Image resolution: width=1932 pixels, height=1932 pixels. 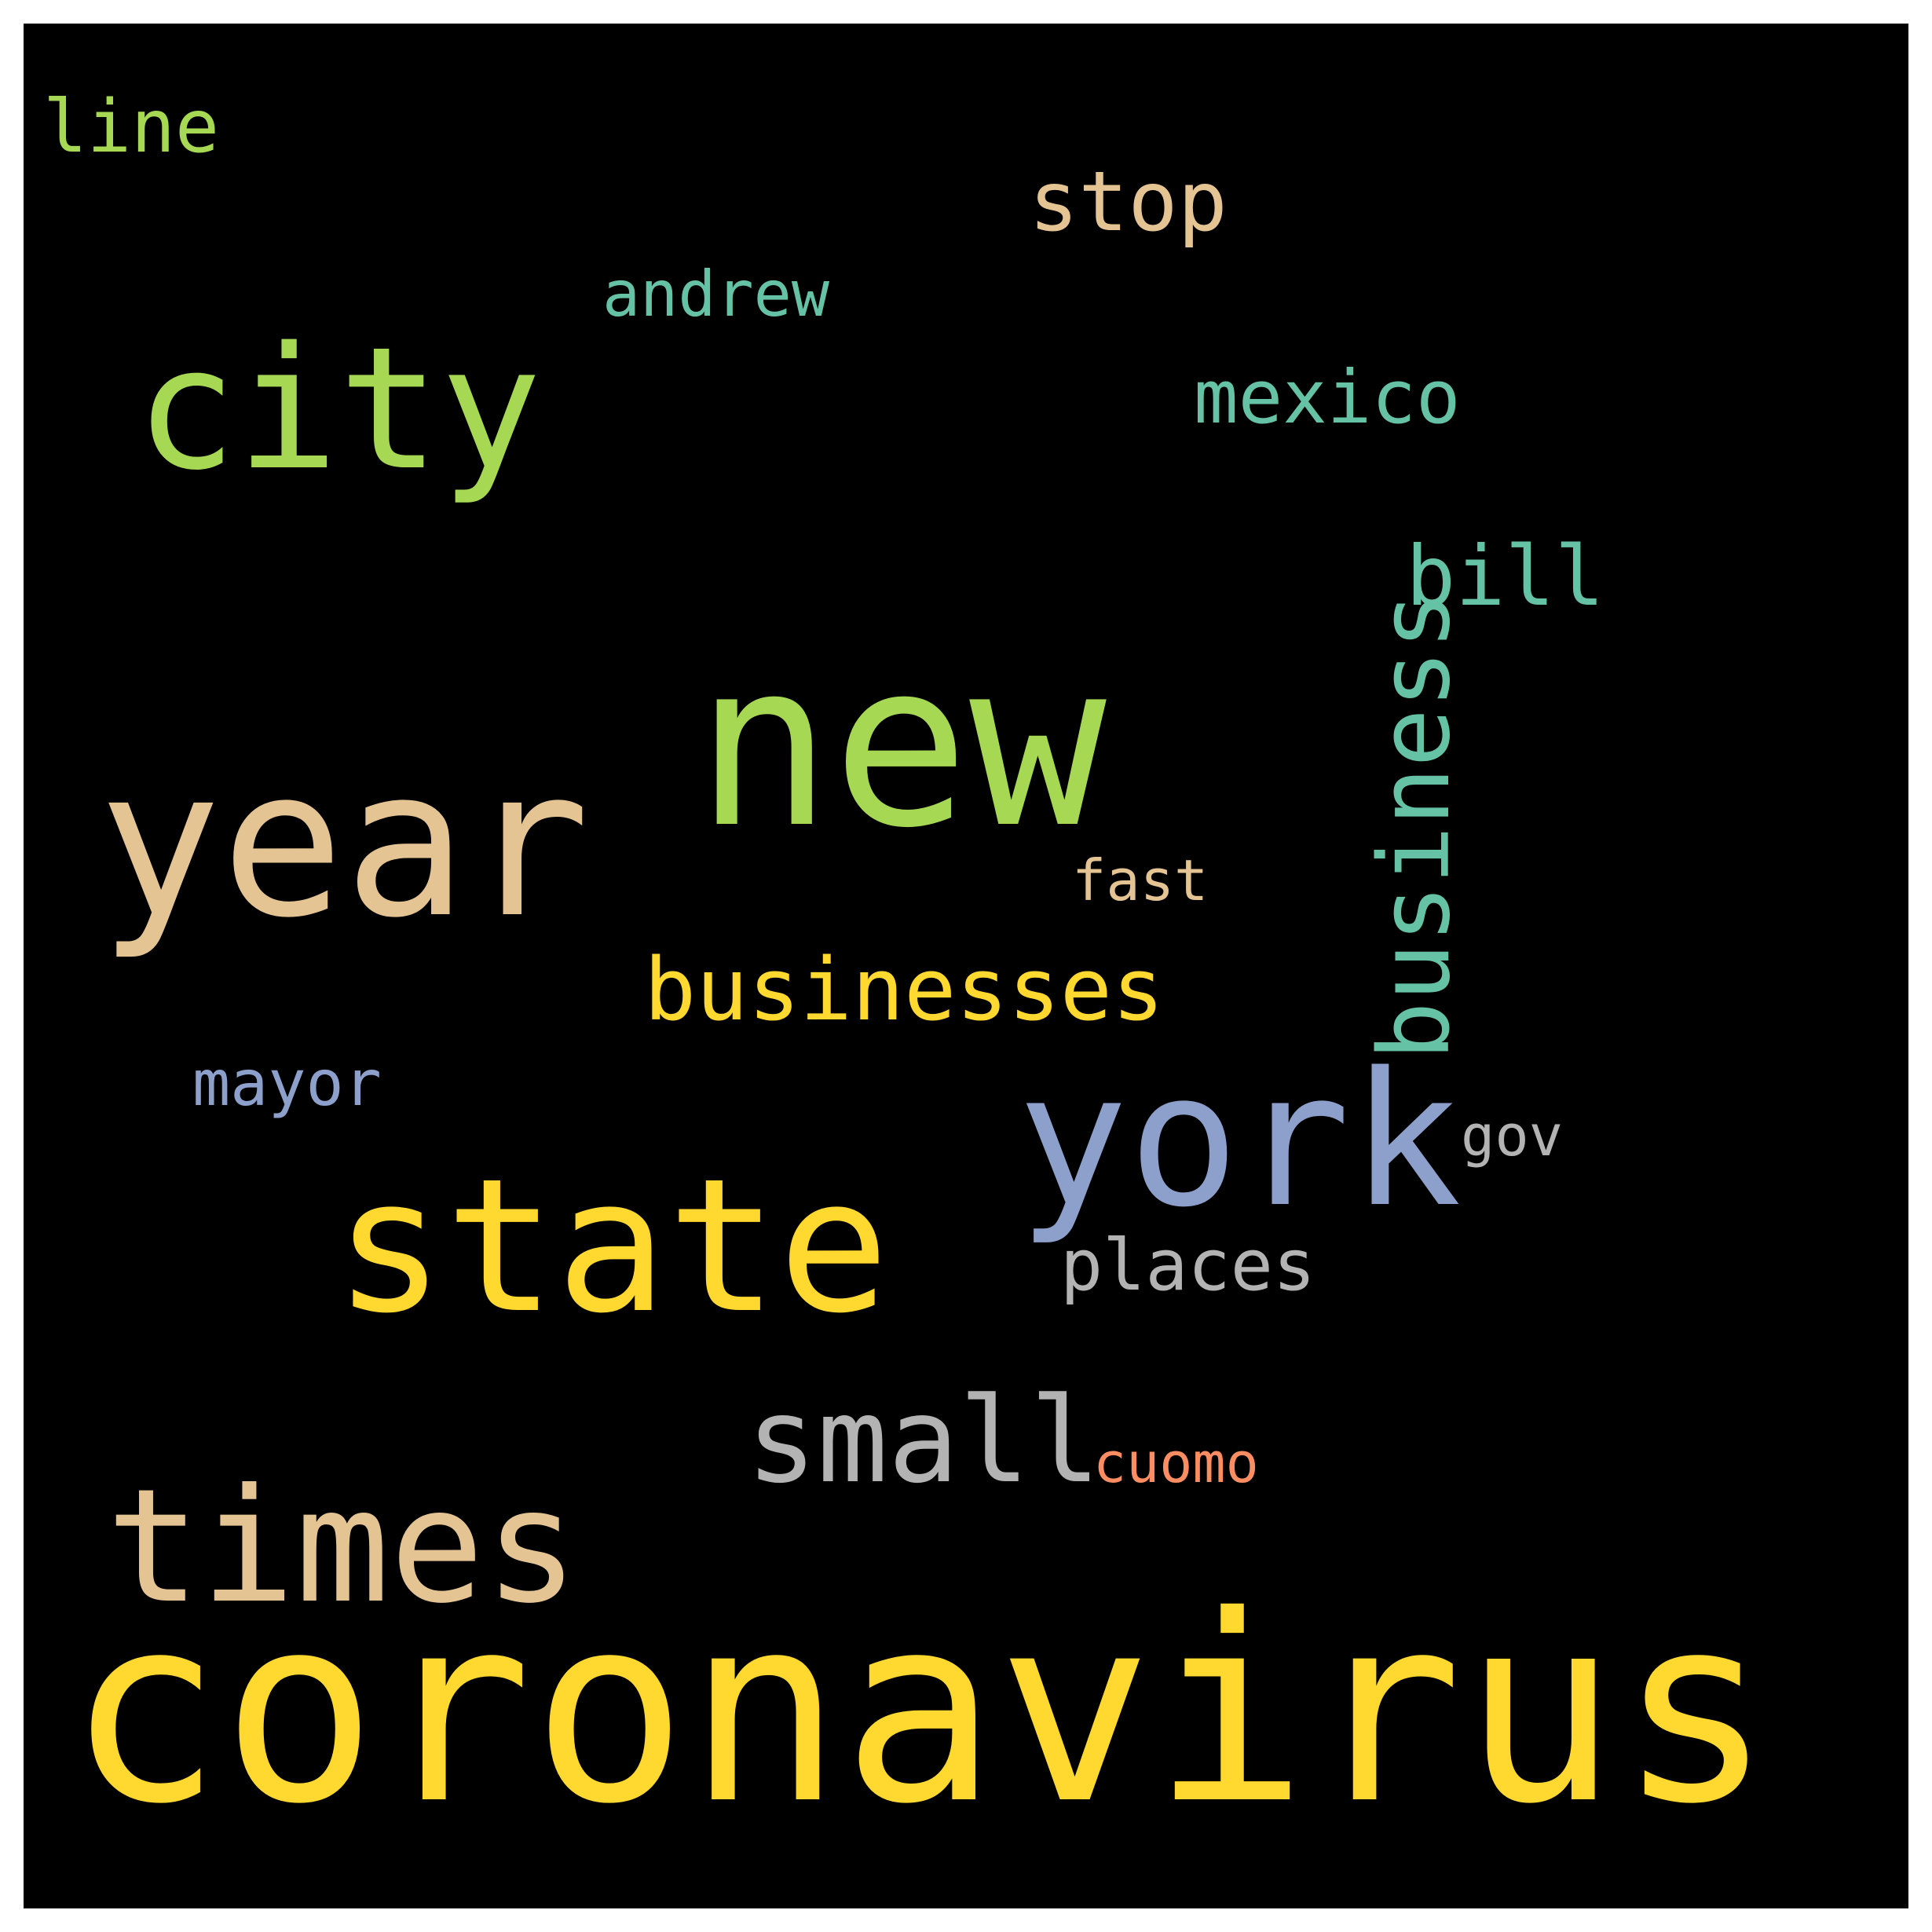 What do you see at coordinates (1505, 576) in the screenshot?
I see `word-bill: bill` at bounding box center [1505, 576].